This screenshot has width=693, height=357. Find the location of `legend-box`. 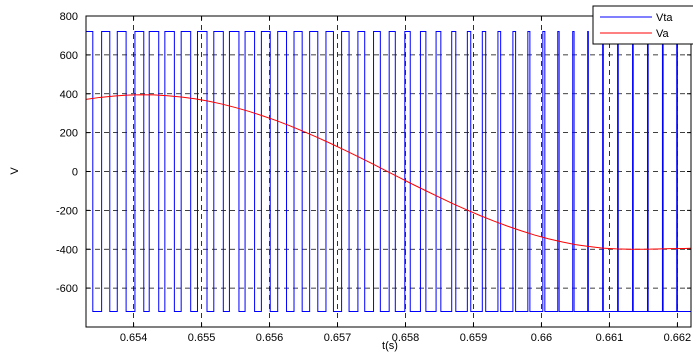

legend-box is located at coordinates (642, 25).